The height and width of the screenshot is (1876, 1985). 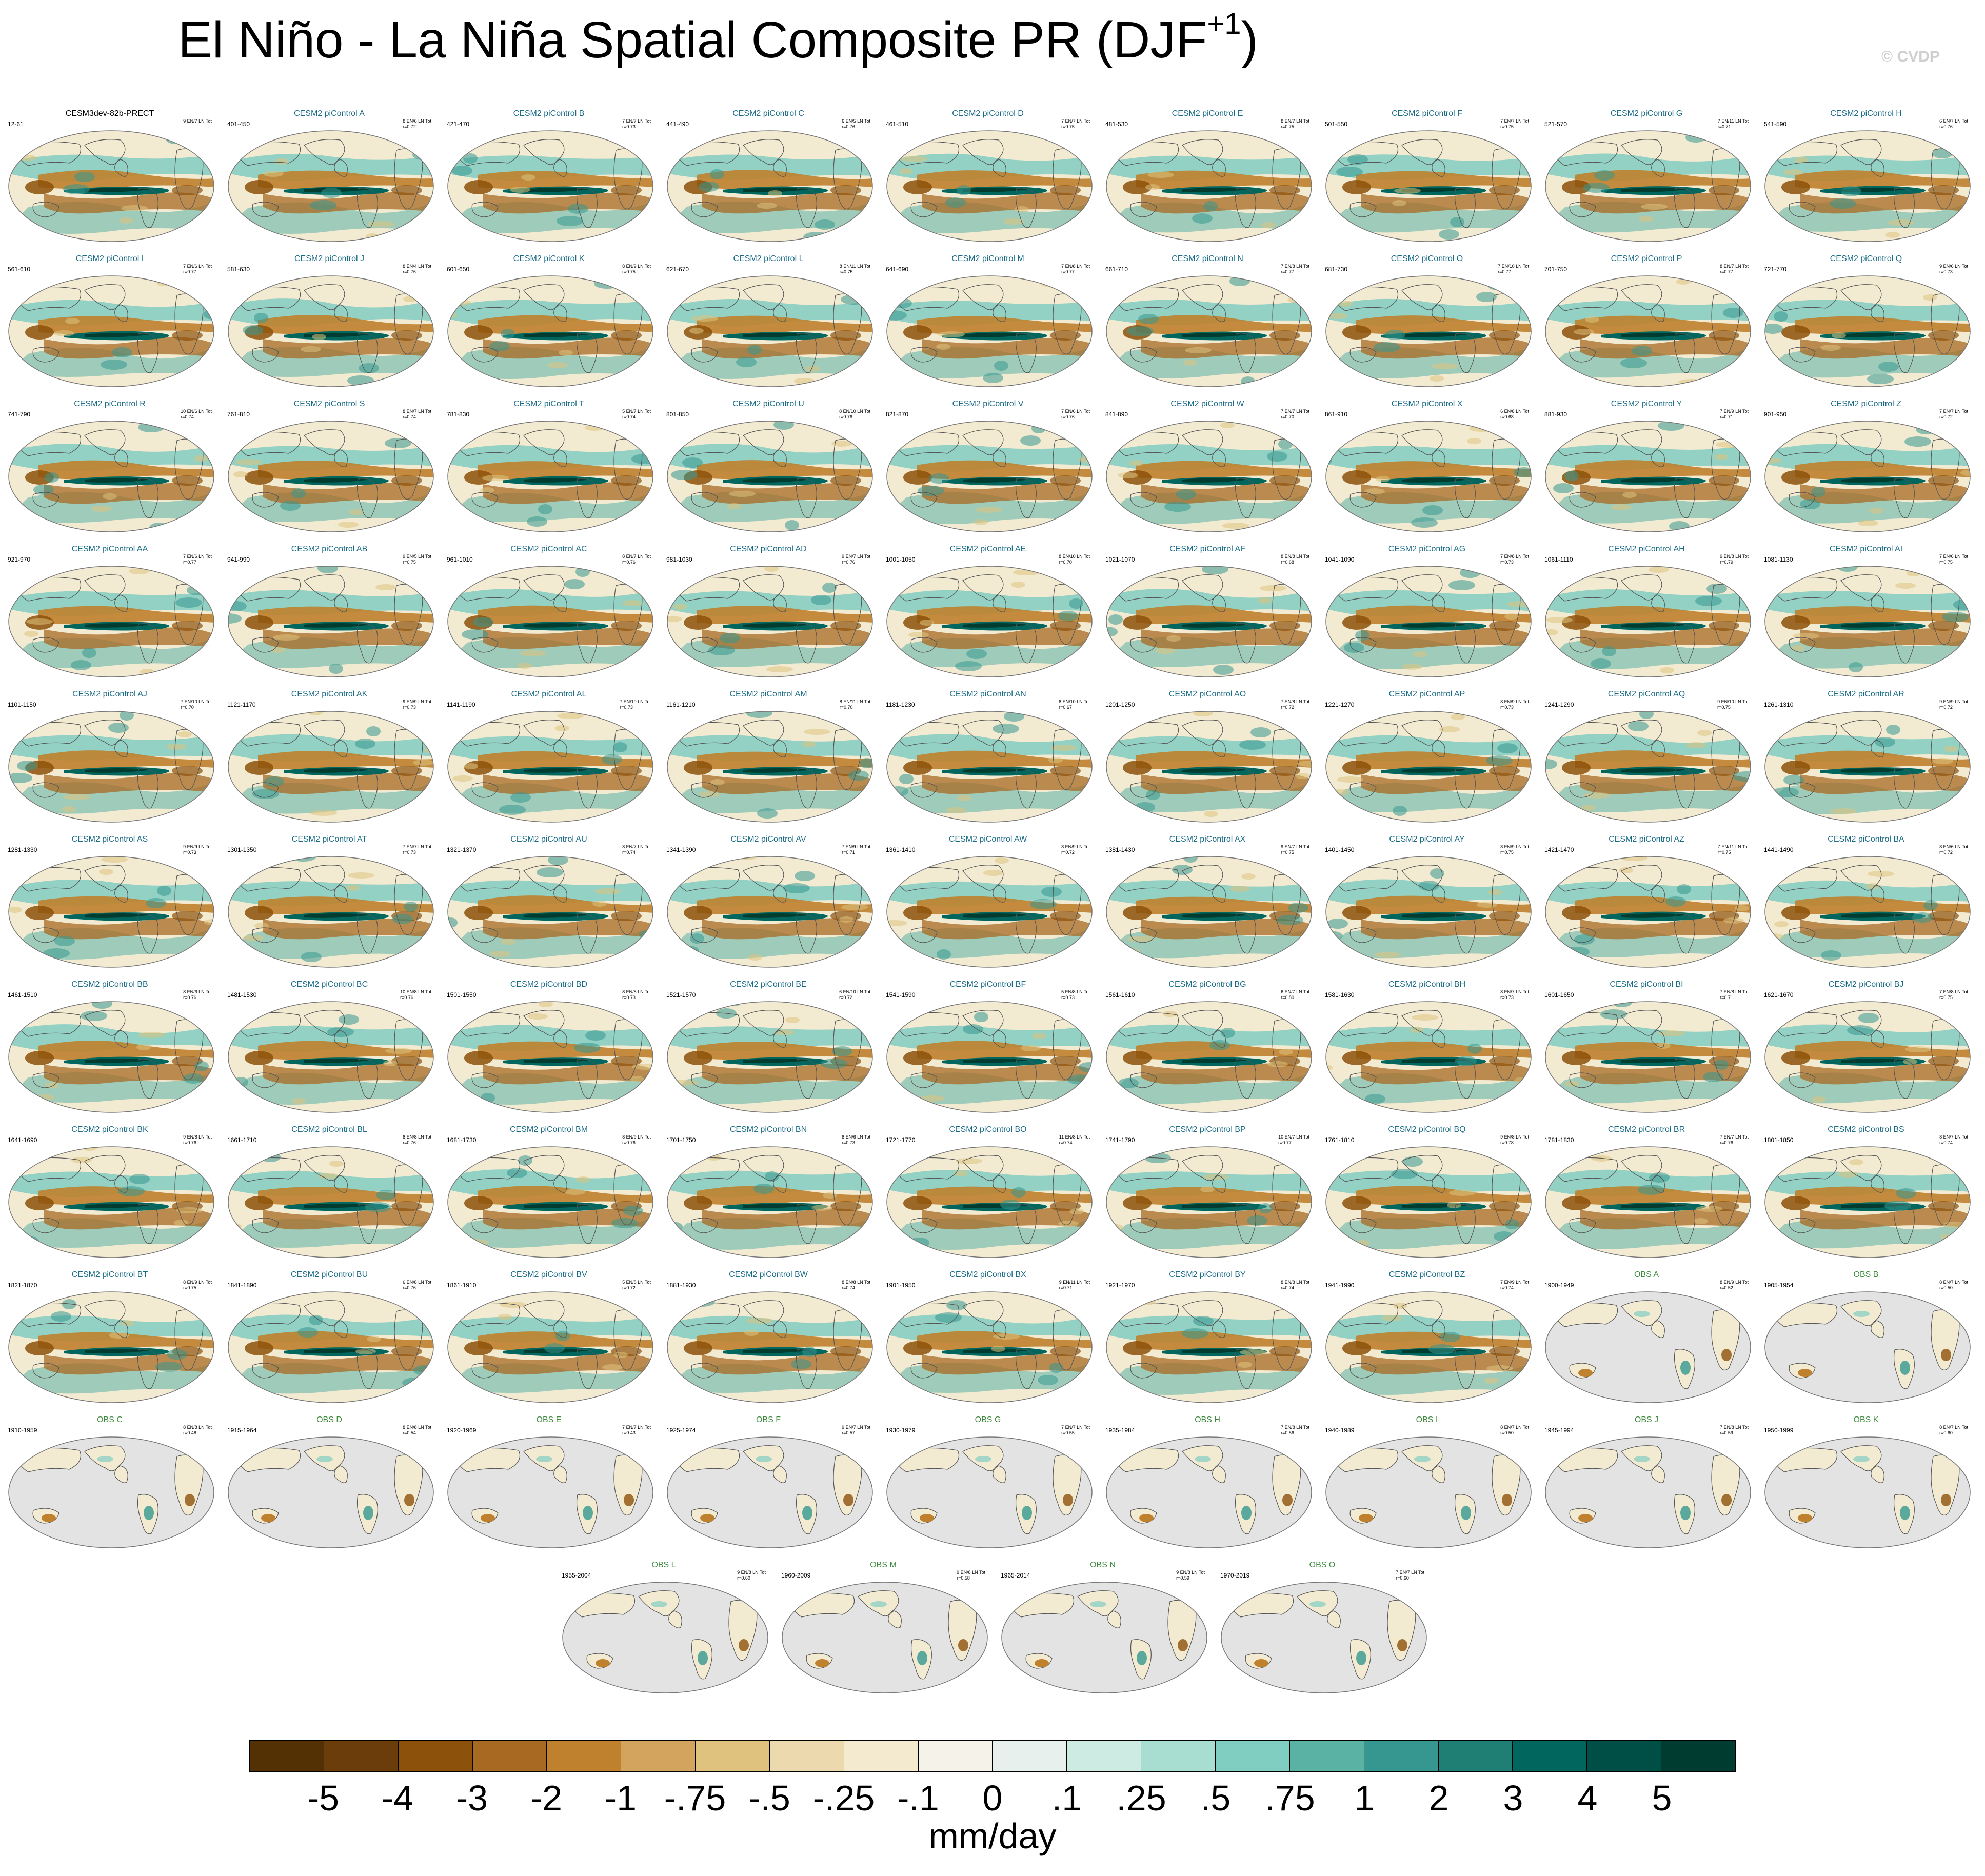 I want to click on map-panel: OBS B 1905-1954 8 EN/7 LN Tot r=0.50, so click(x=1866, y=1337).